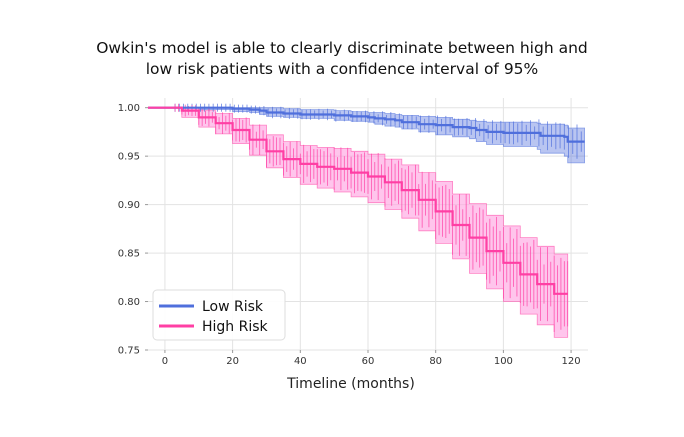 The width and height of the screenshot is (684, 437). What do you see at coordinates (233, 307) in the screenshot?
I see `legend-label-low-risk: Low Risk` at bounding box center [233, 307].